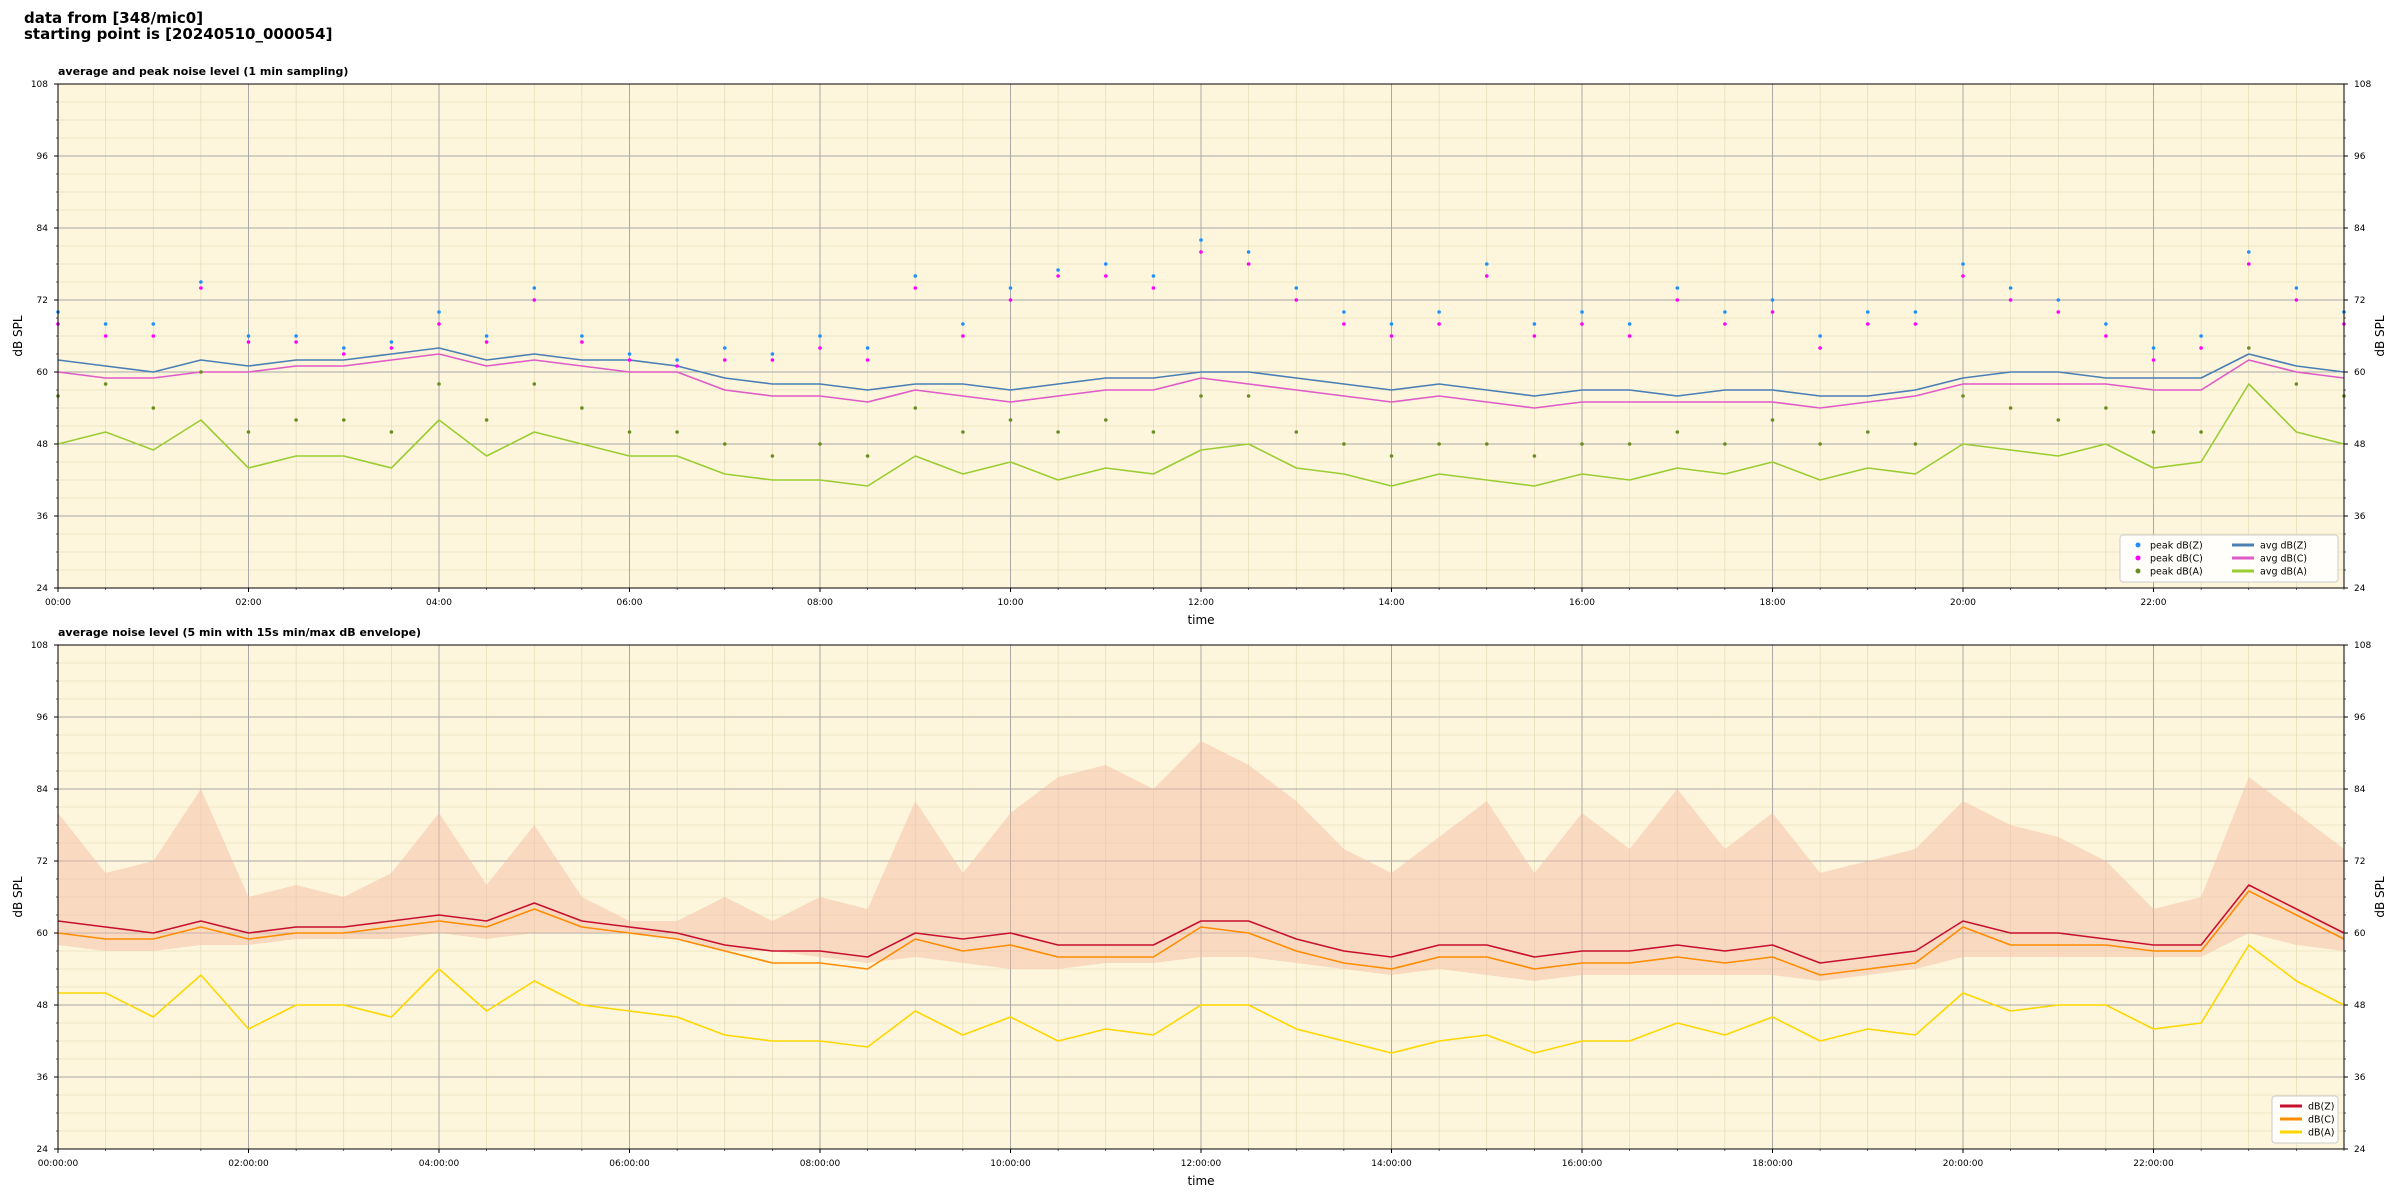 The width and height of the screenshot is (2400, 1200). Describe the element at coordinates (1963, 603) in the screenshot. I see `x-tick-label: 20:00` at that location.